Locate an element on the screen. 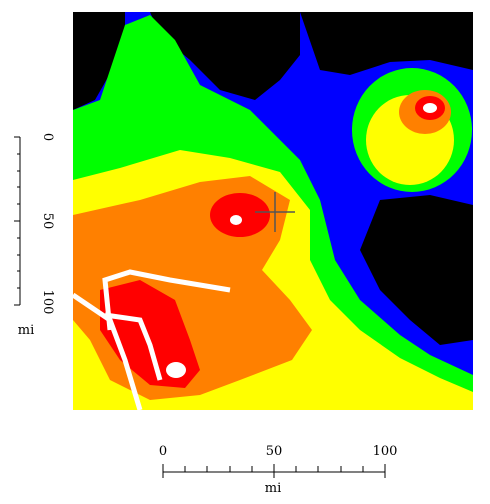 The width and height of the screenshot is (490, 504). vertical-scale: 0 50 100 mi is located at coordinates (34, 235).